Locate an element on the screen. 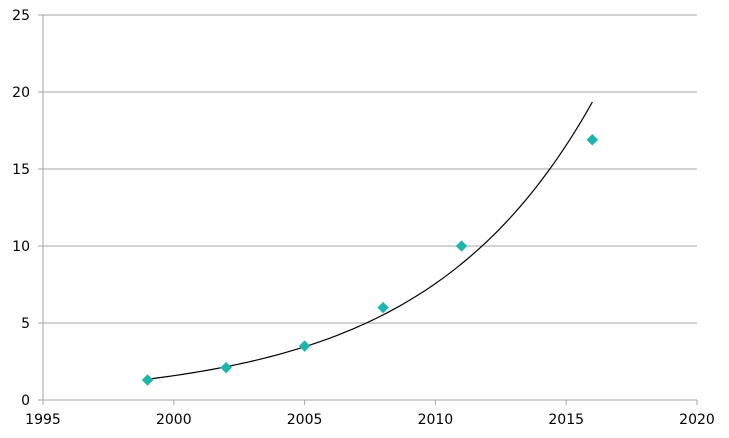 Image resolution: width=729 pixels, height=438 pixels. x-tick-label: 2005 is located at coordinates (305, 420).